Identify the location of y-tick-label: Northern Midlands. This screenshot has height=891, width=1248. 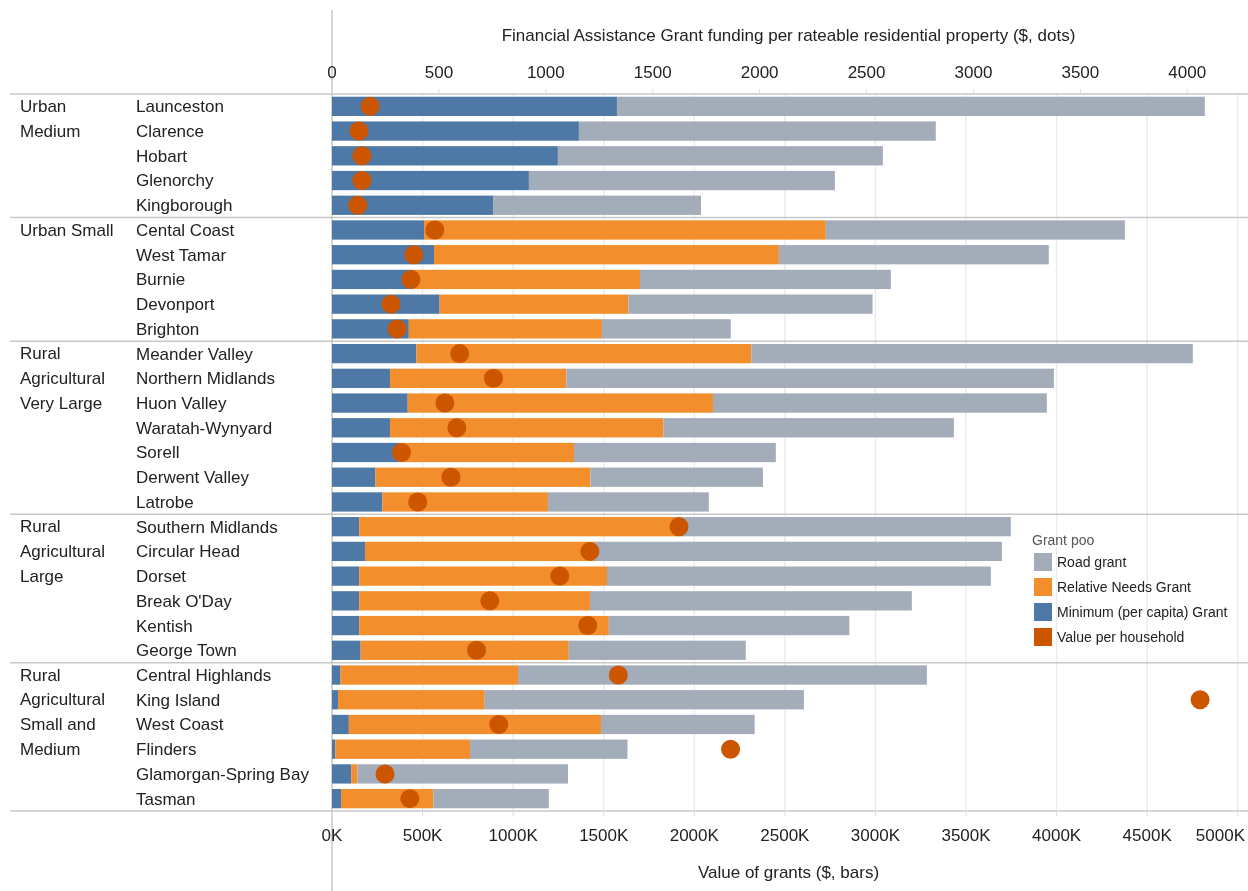
(205, 379).